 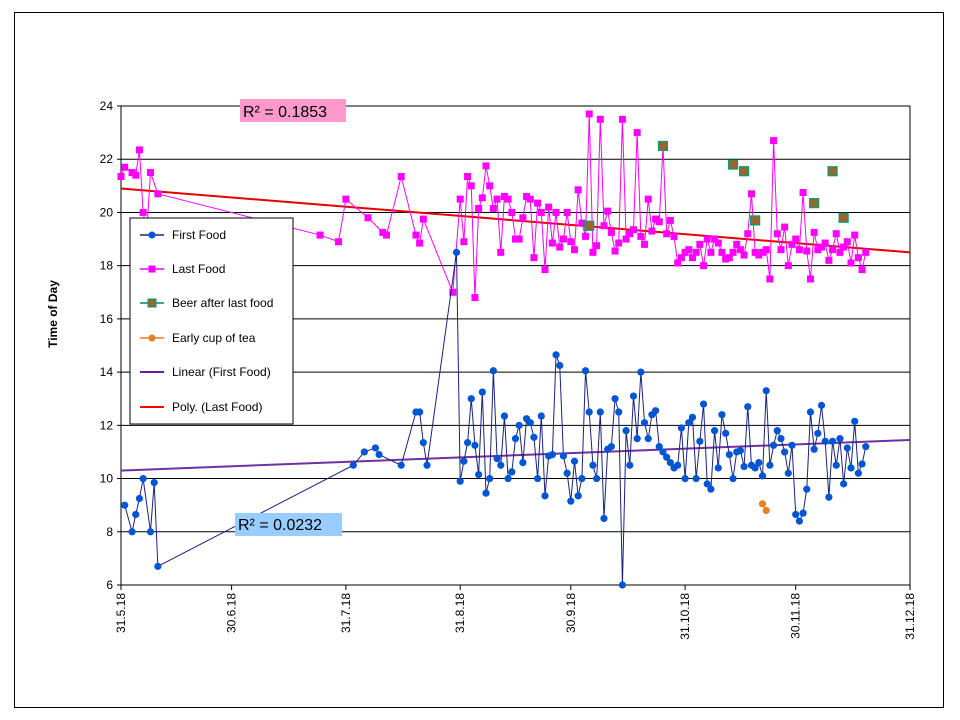 I want to click on legend-marker, so click(x=152, y=303).